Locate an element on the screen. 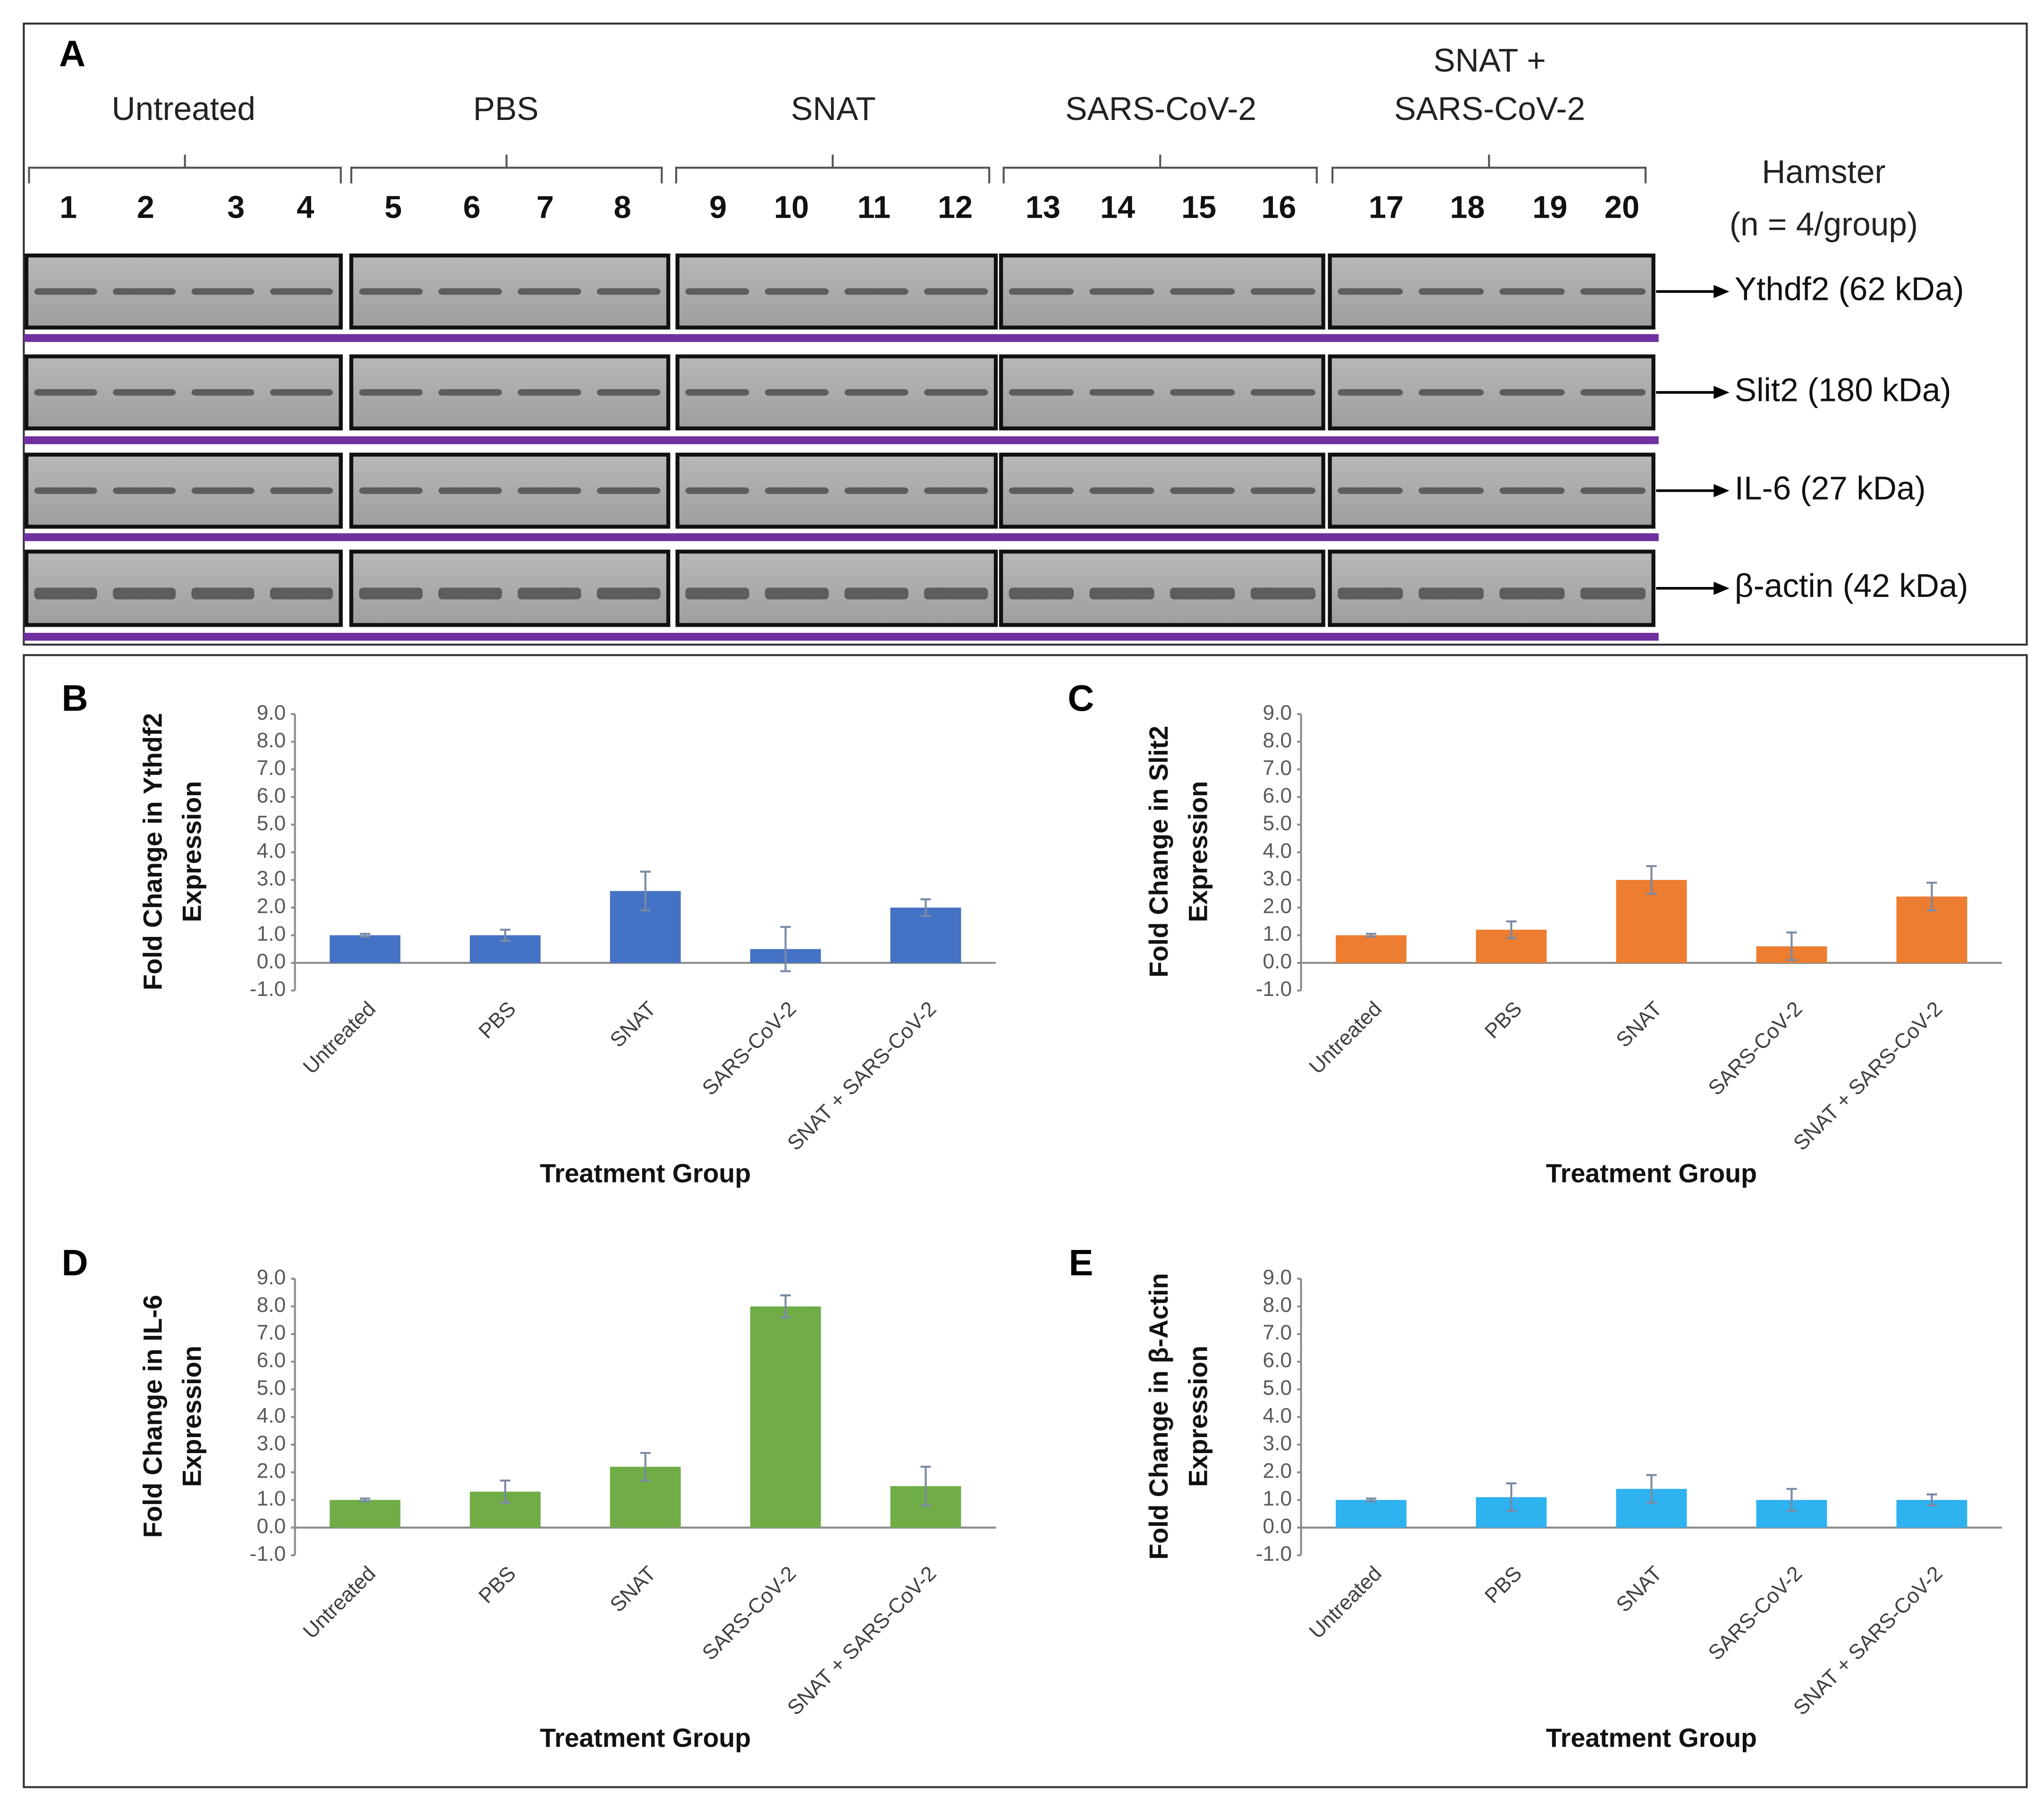  lane-number: 3 is located at coordinates (236, 207).